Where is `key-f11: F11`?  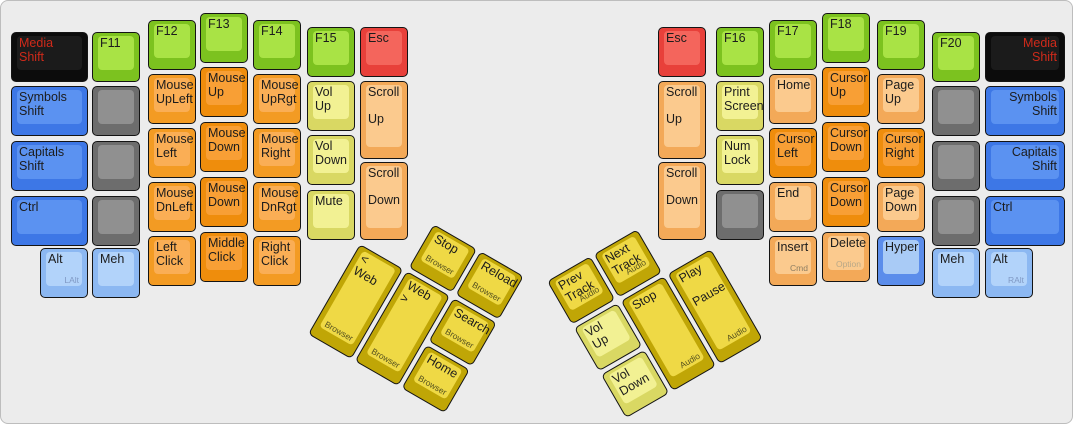
key-f11: F11 is located at coordinates (116, 57).